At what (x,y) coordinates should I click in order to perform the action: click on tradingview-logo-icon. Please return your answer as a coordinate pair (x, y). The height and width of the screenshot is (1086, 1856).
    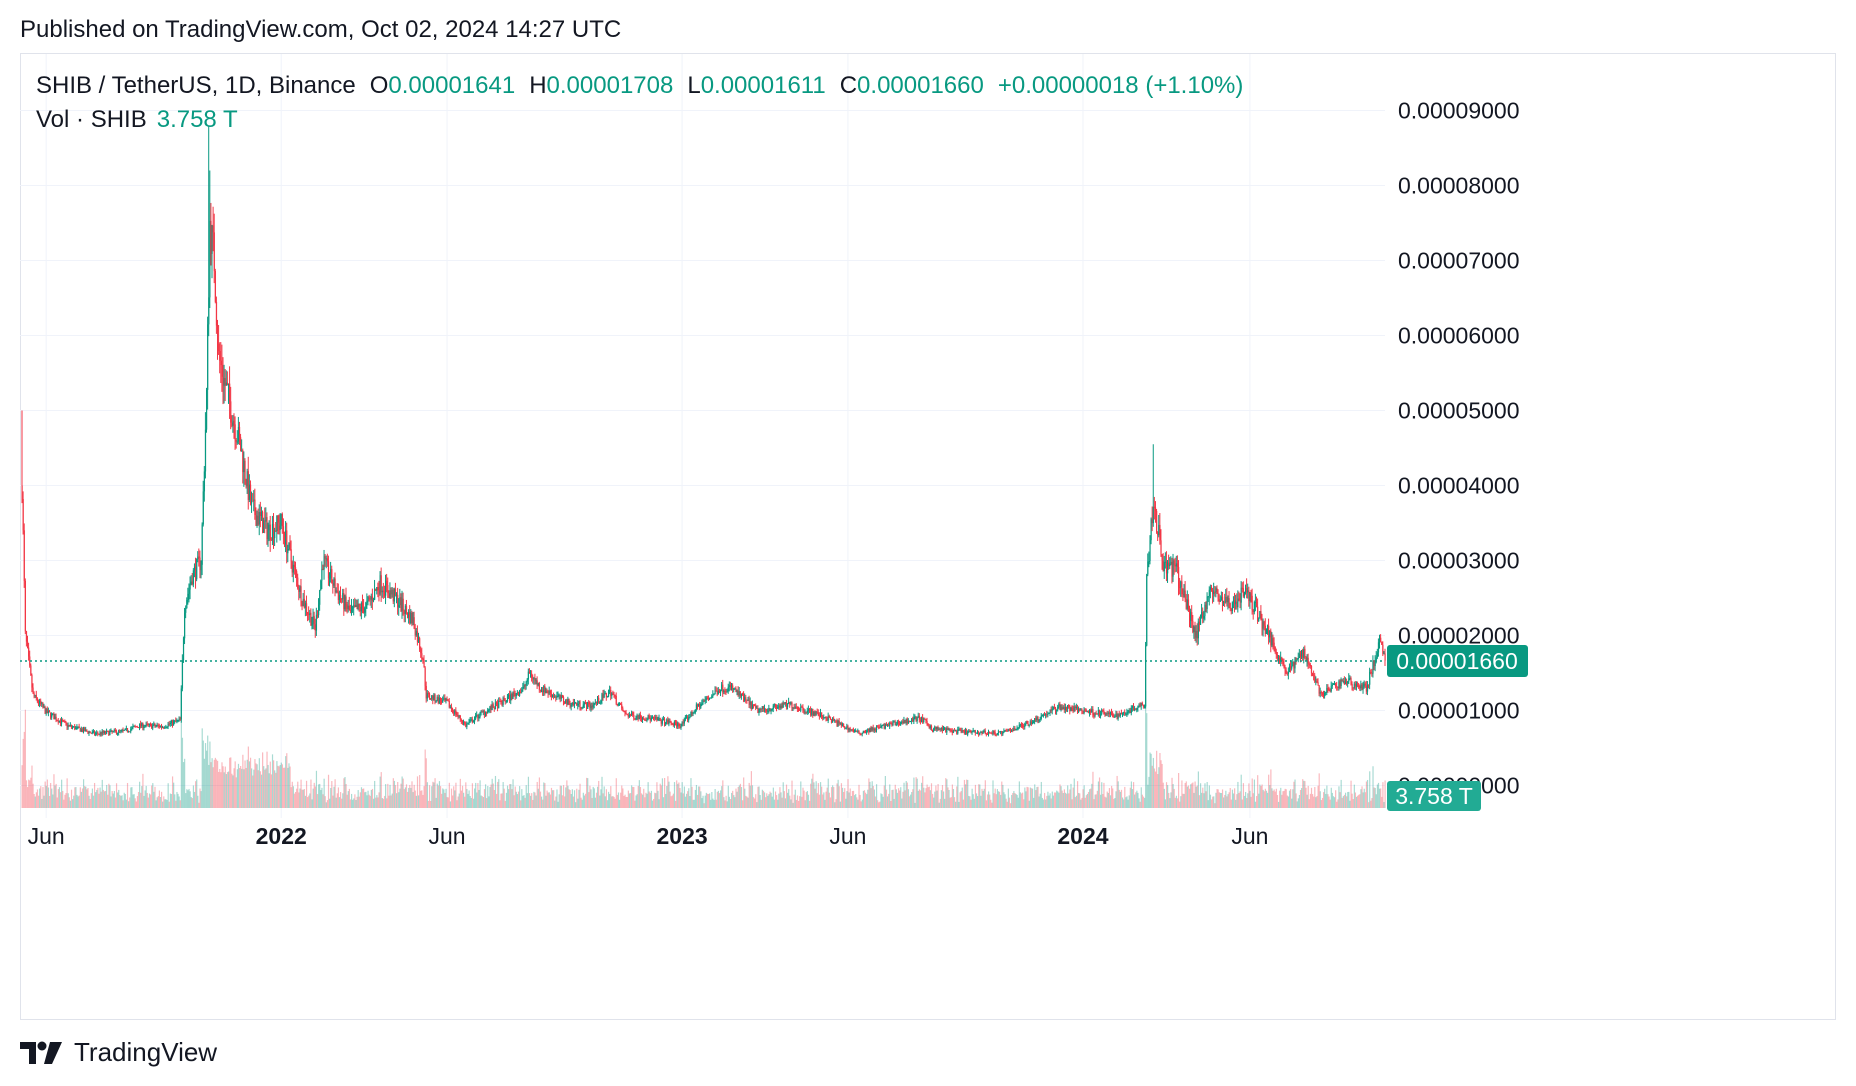
    Looking at the image, I should click on (42, 1053).